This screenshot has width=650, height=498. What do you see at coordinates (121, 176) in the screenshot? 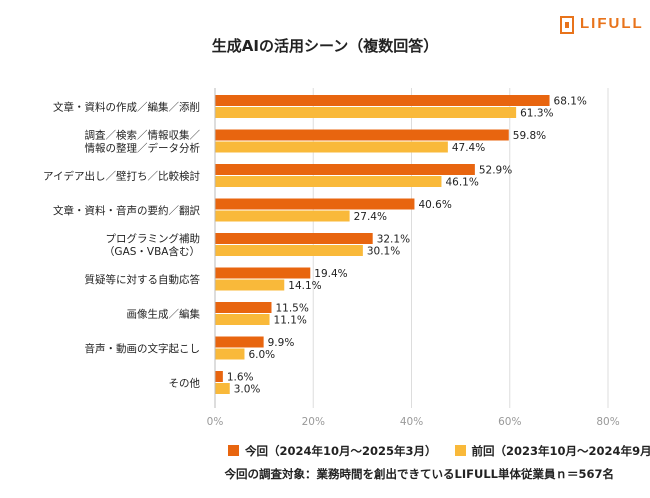
I see `category-label: アイデア出し／壁打ち／比較検討` at bounding box center [121, 176].